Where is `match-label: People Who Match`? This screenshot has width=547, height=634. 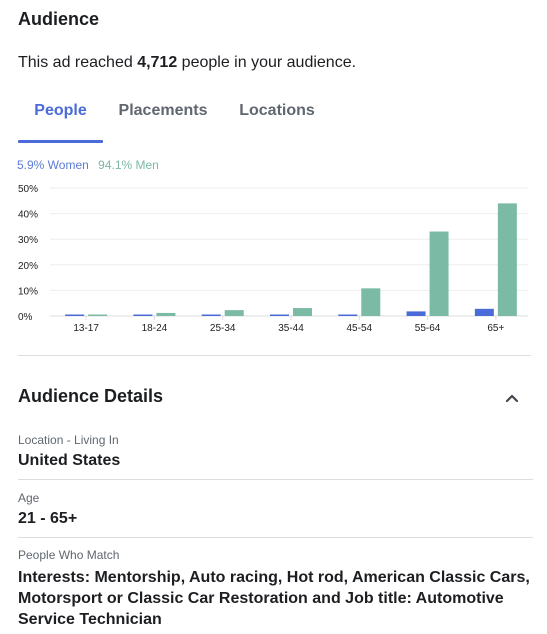 match-label: People Who Match is located at coordinates (69, 555).